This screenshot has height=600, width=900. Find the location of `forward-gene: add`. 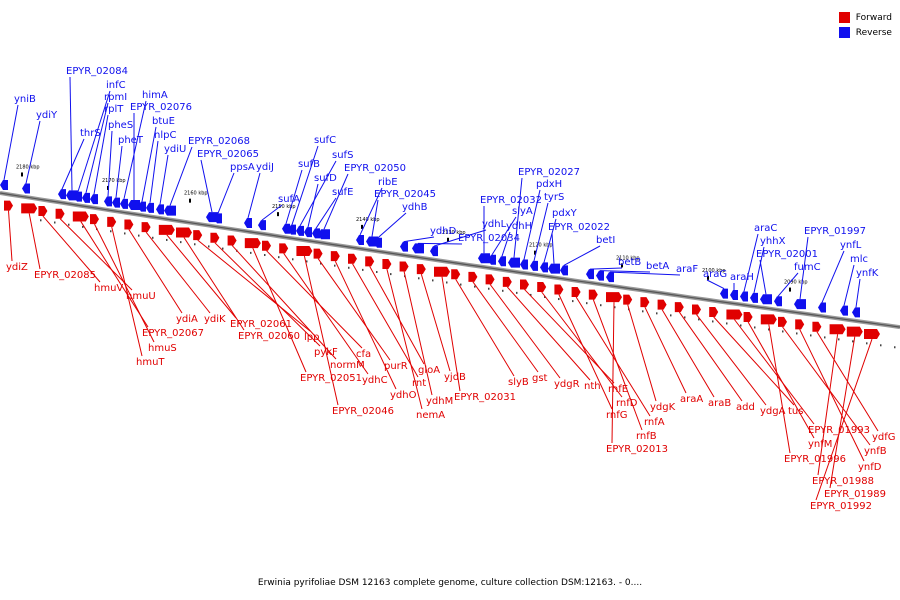

forward-gene: add is located at coordinates (714, 357).